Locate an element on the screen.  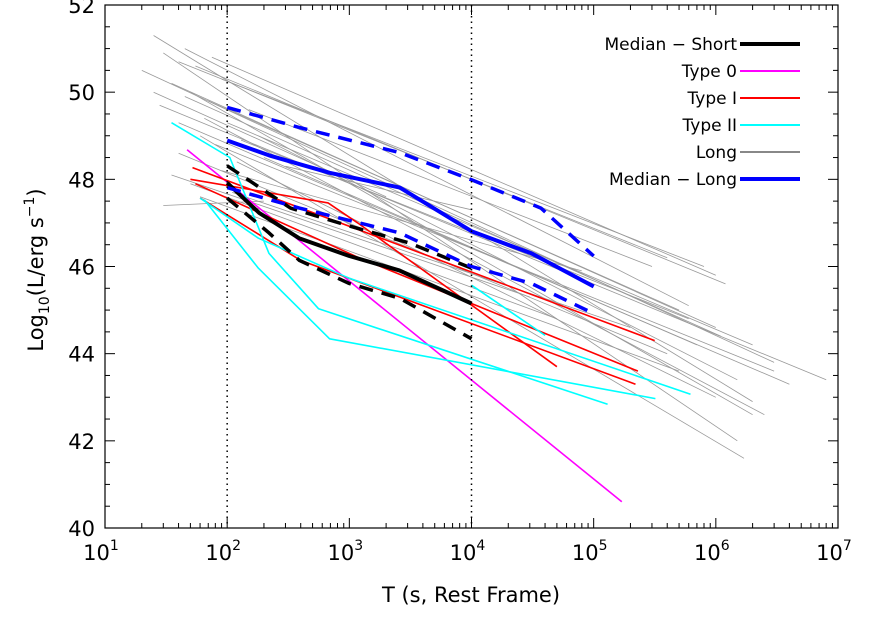
y-tick-label: 44 is located at coordinates (81, 355).